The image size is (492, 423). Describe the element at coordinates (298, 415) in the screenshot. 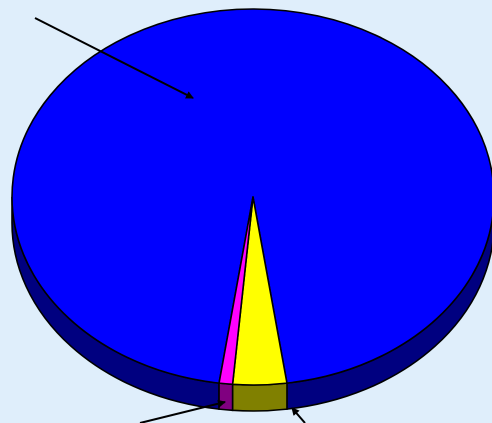

I see `arrow-magenta` at that location.